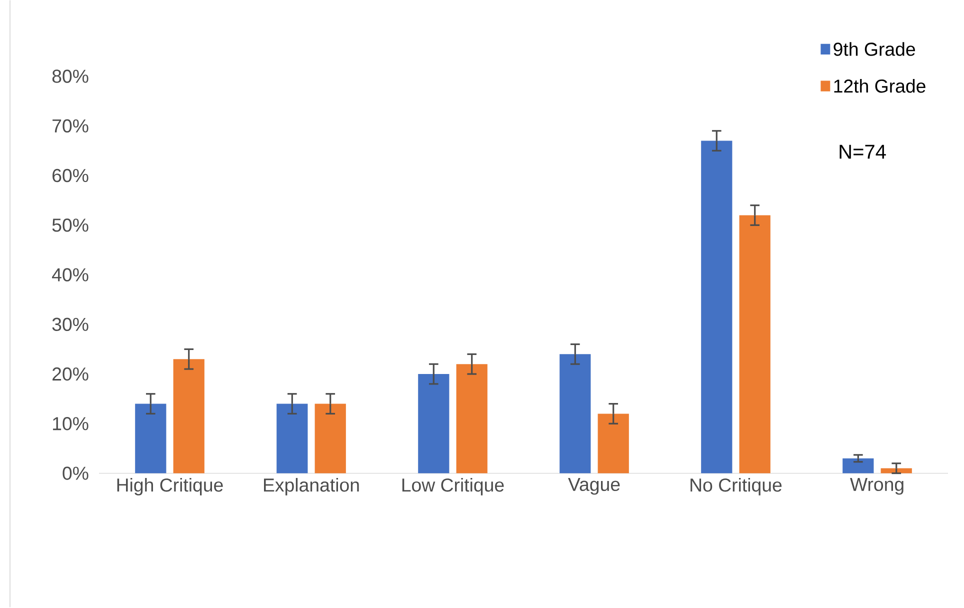  What do you see at coordinates (311, 487) in the screenshot?
I see `x-tick-label: Explanation` at bounding box center [311, 487].